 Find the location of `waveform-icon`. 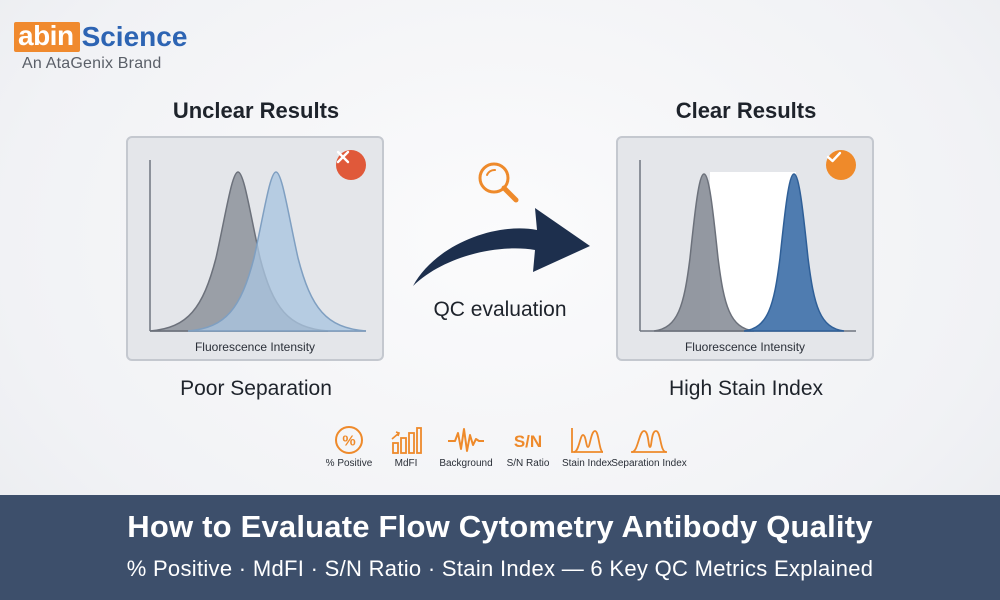

waveform-icon is located at coordinates (466, 440).